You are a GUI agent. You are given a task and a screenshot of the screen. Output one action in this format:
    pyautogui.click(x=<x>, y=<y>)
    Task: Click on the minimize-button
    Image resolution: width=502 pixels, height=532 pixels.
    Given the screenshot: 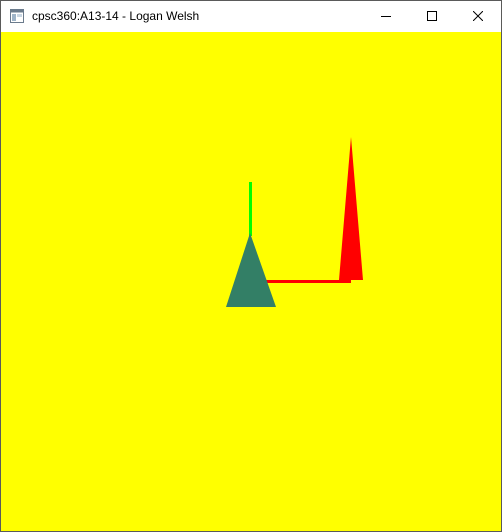 What is the action you would take?
    pyautogui.click(x=386, y=16)
    